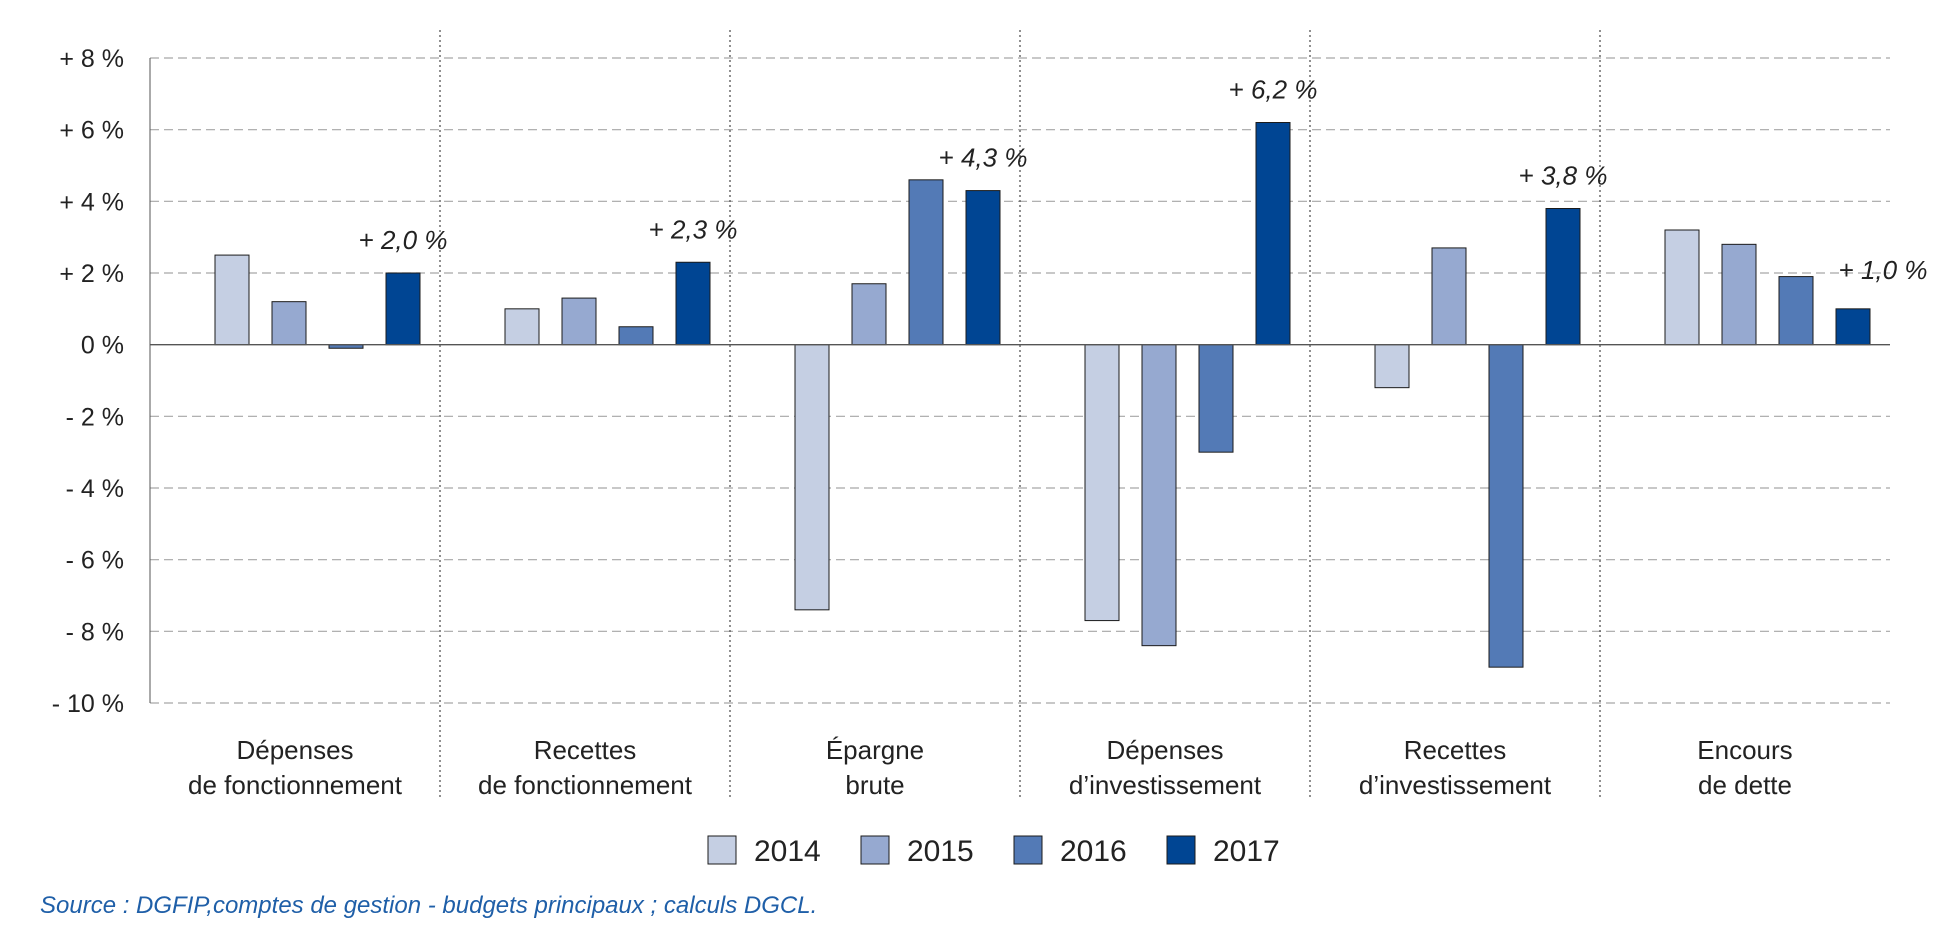 The image size is (1944, 941). I want to click on legend-label: 2017, so click(1246, 851).